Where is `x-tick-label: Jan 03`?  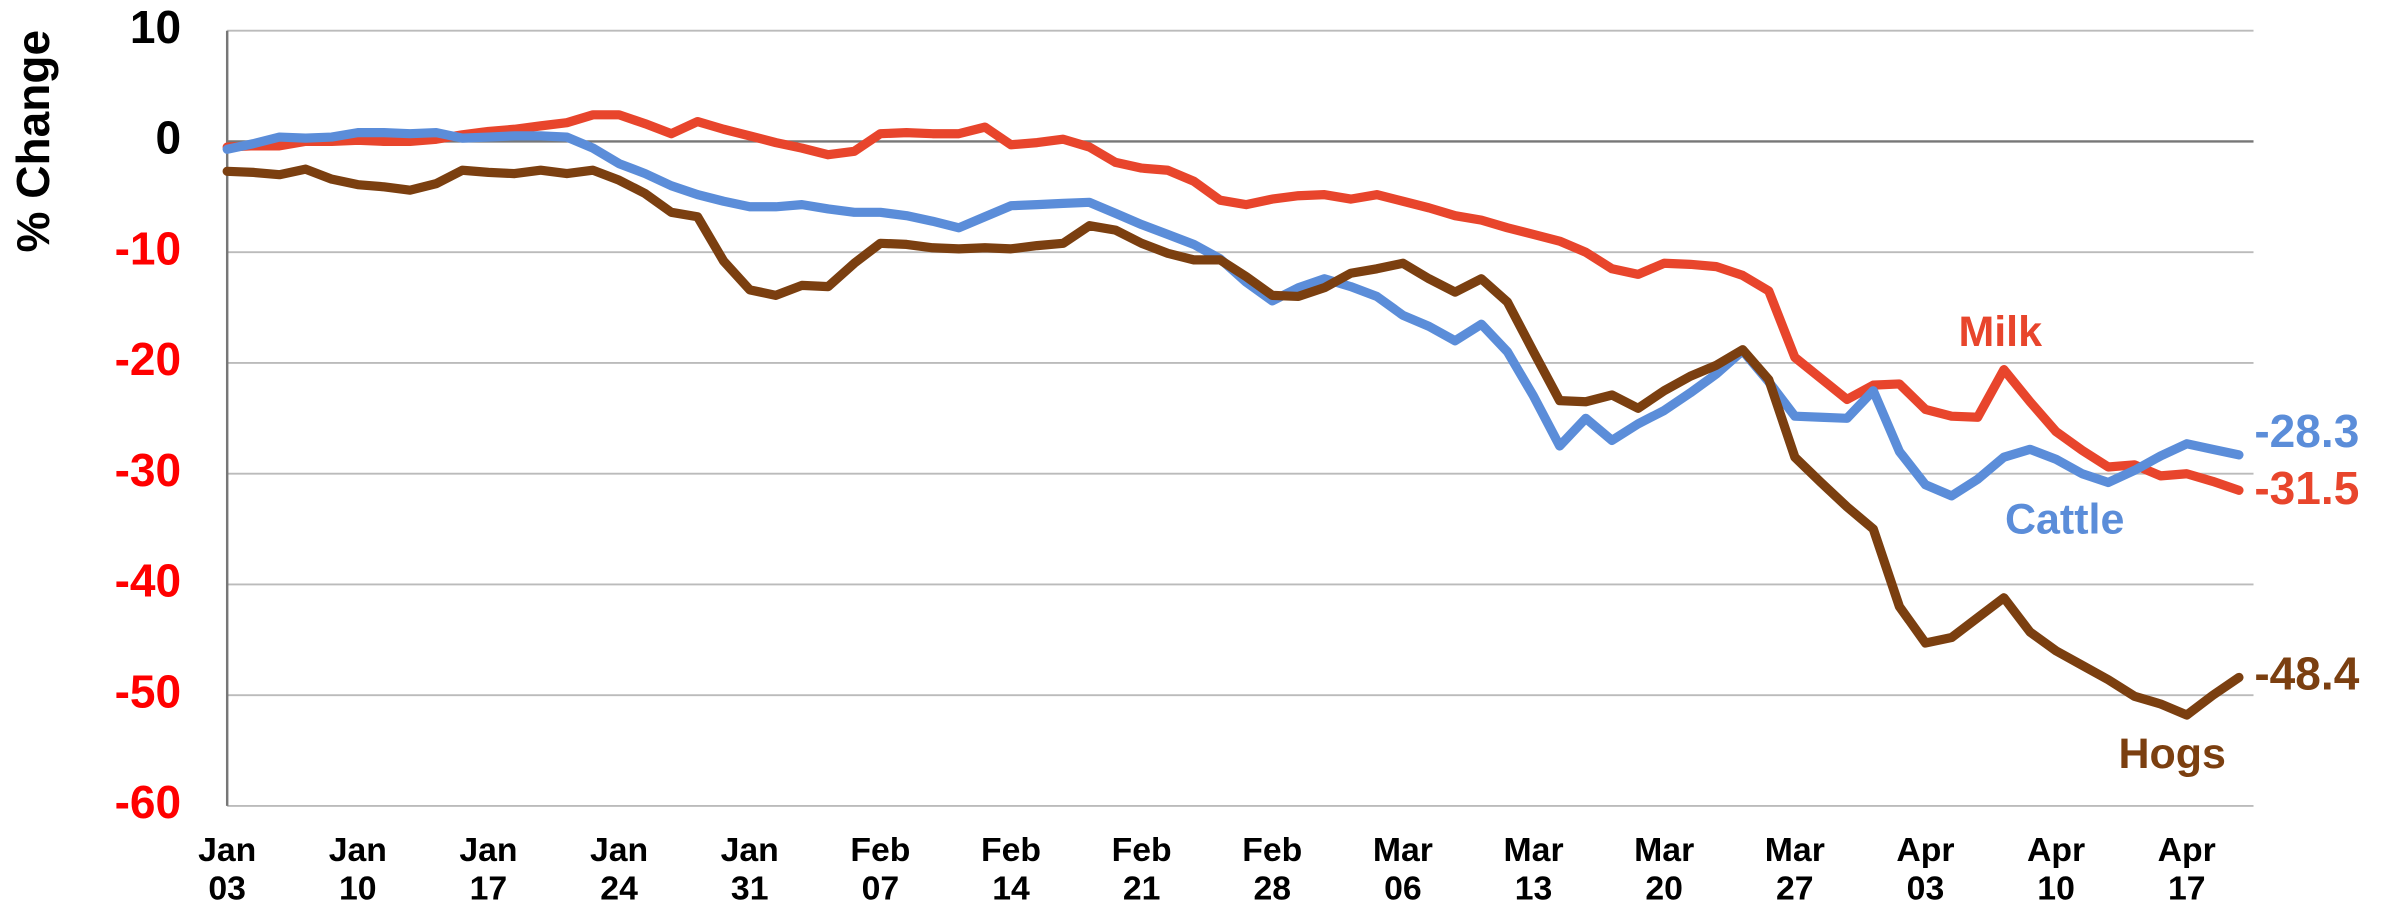
x-tick-label: Jan 03 is located at coordinates (227, 869).